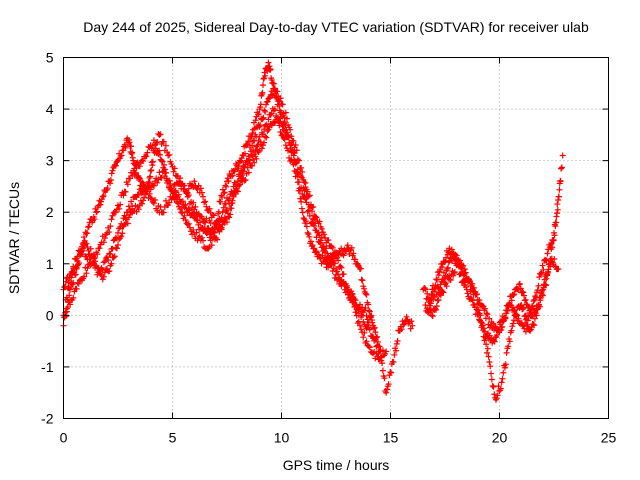 This screenshot has width=640, height=480. Describe the element at coordinates (50, 212) in the screenshot. I see `y-tick-label: 2` at that location.